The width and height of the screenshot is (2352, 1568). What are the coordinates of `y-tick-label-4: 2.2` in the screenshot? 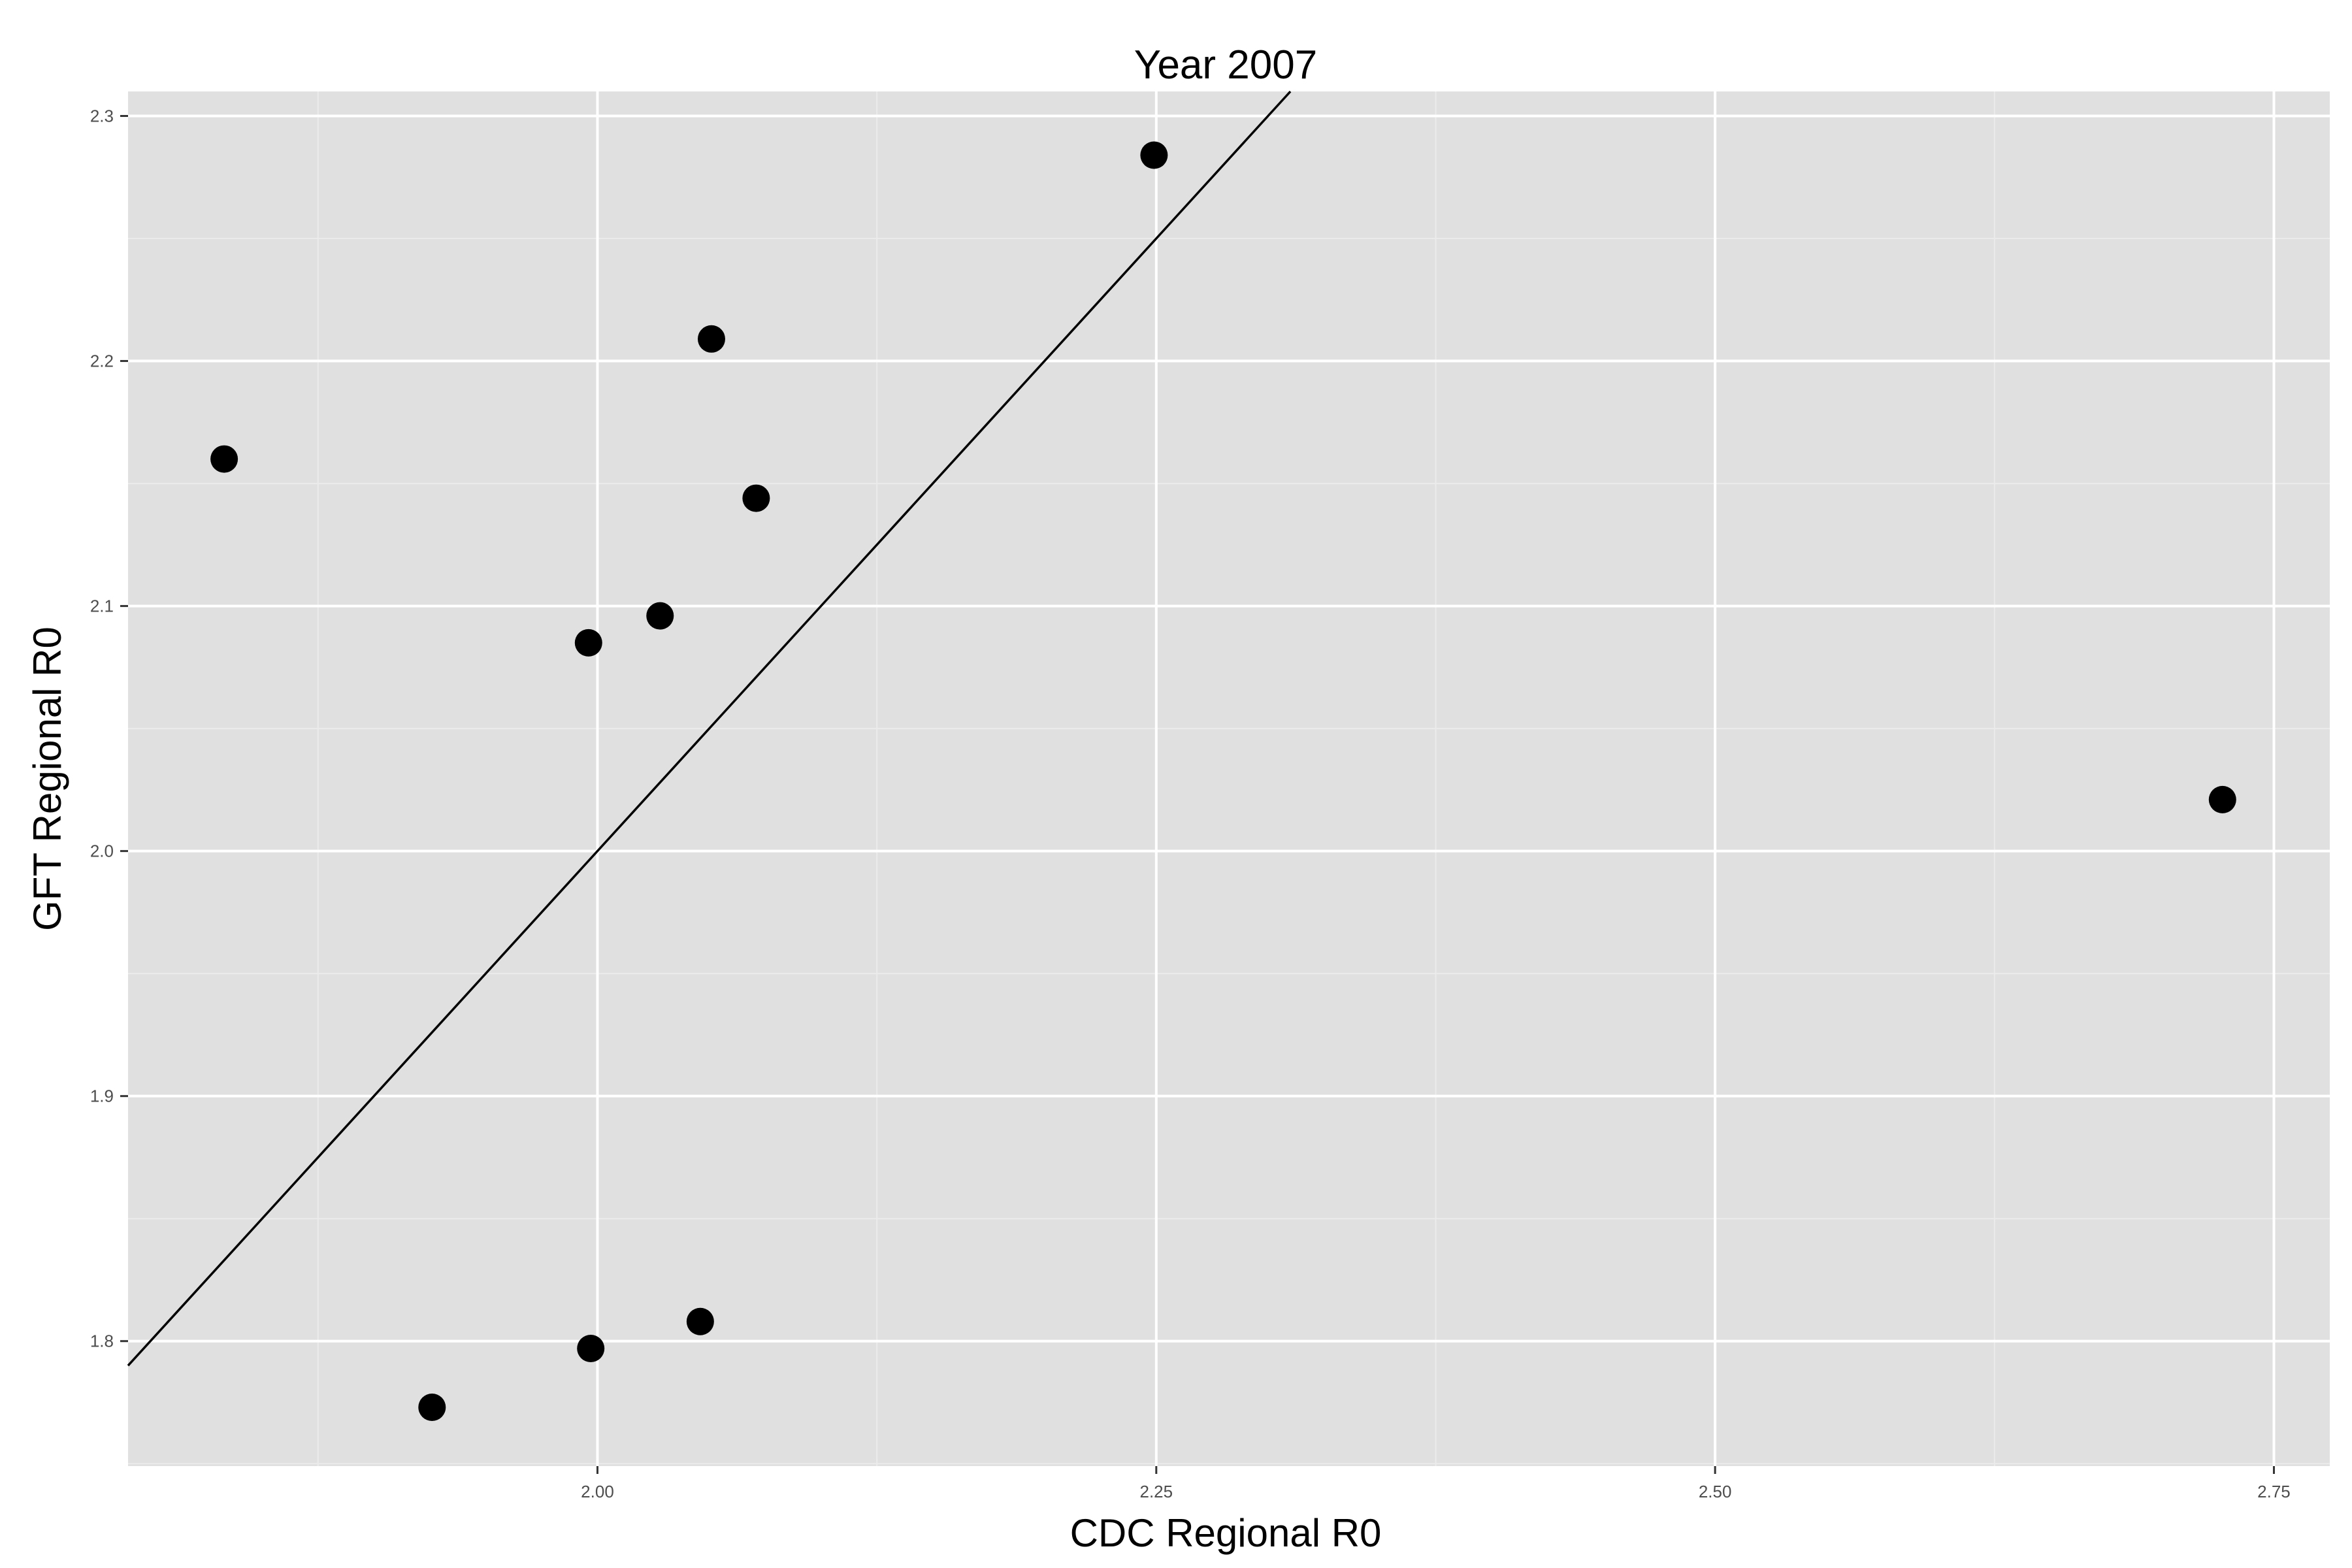 It's located at (102, 361).